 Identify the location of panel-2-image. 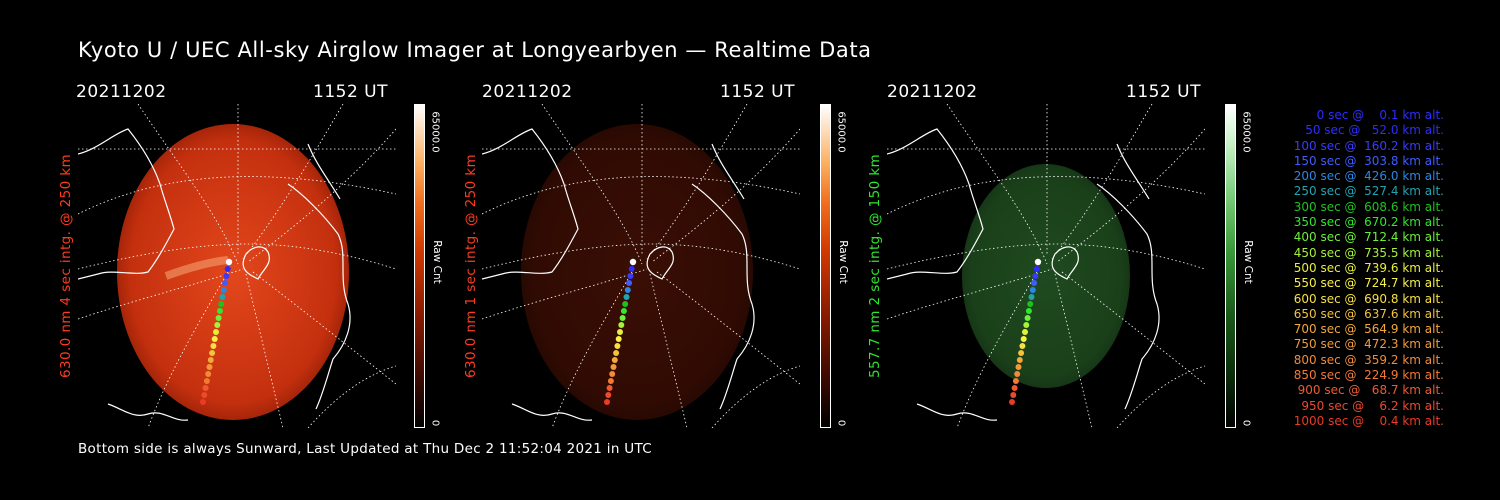
(641, 266).